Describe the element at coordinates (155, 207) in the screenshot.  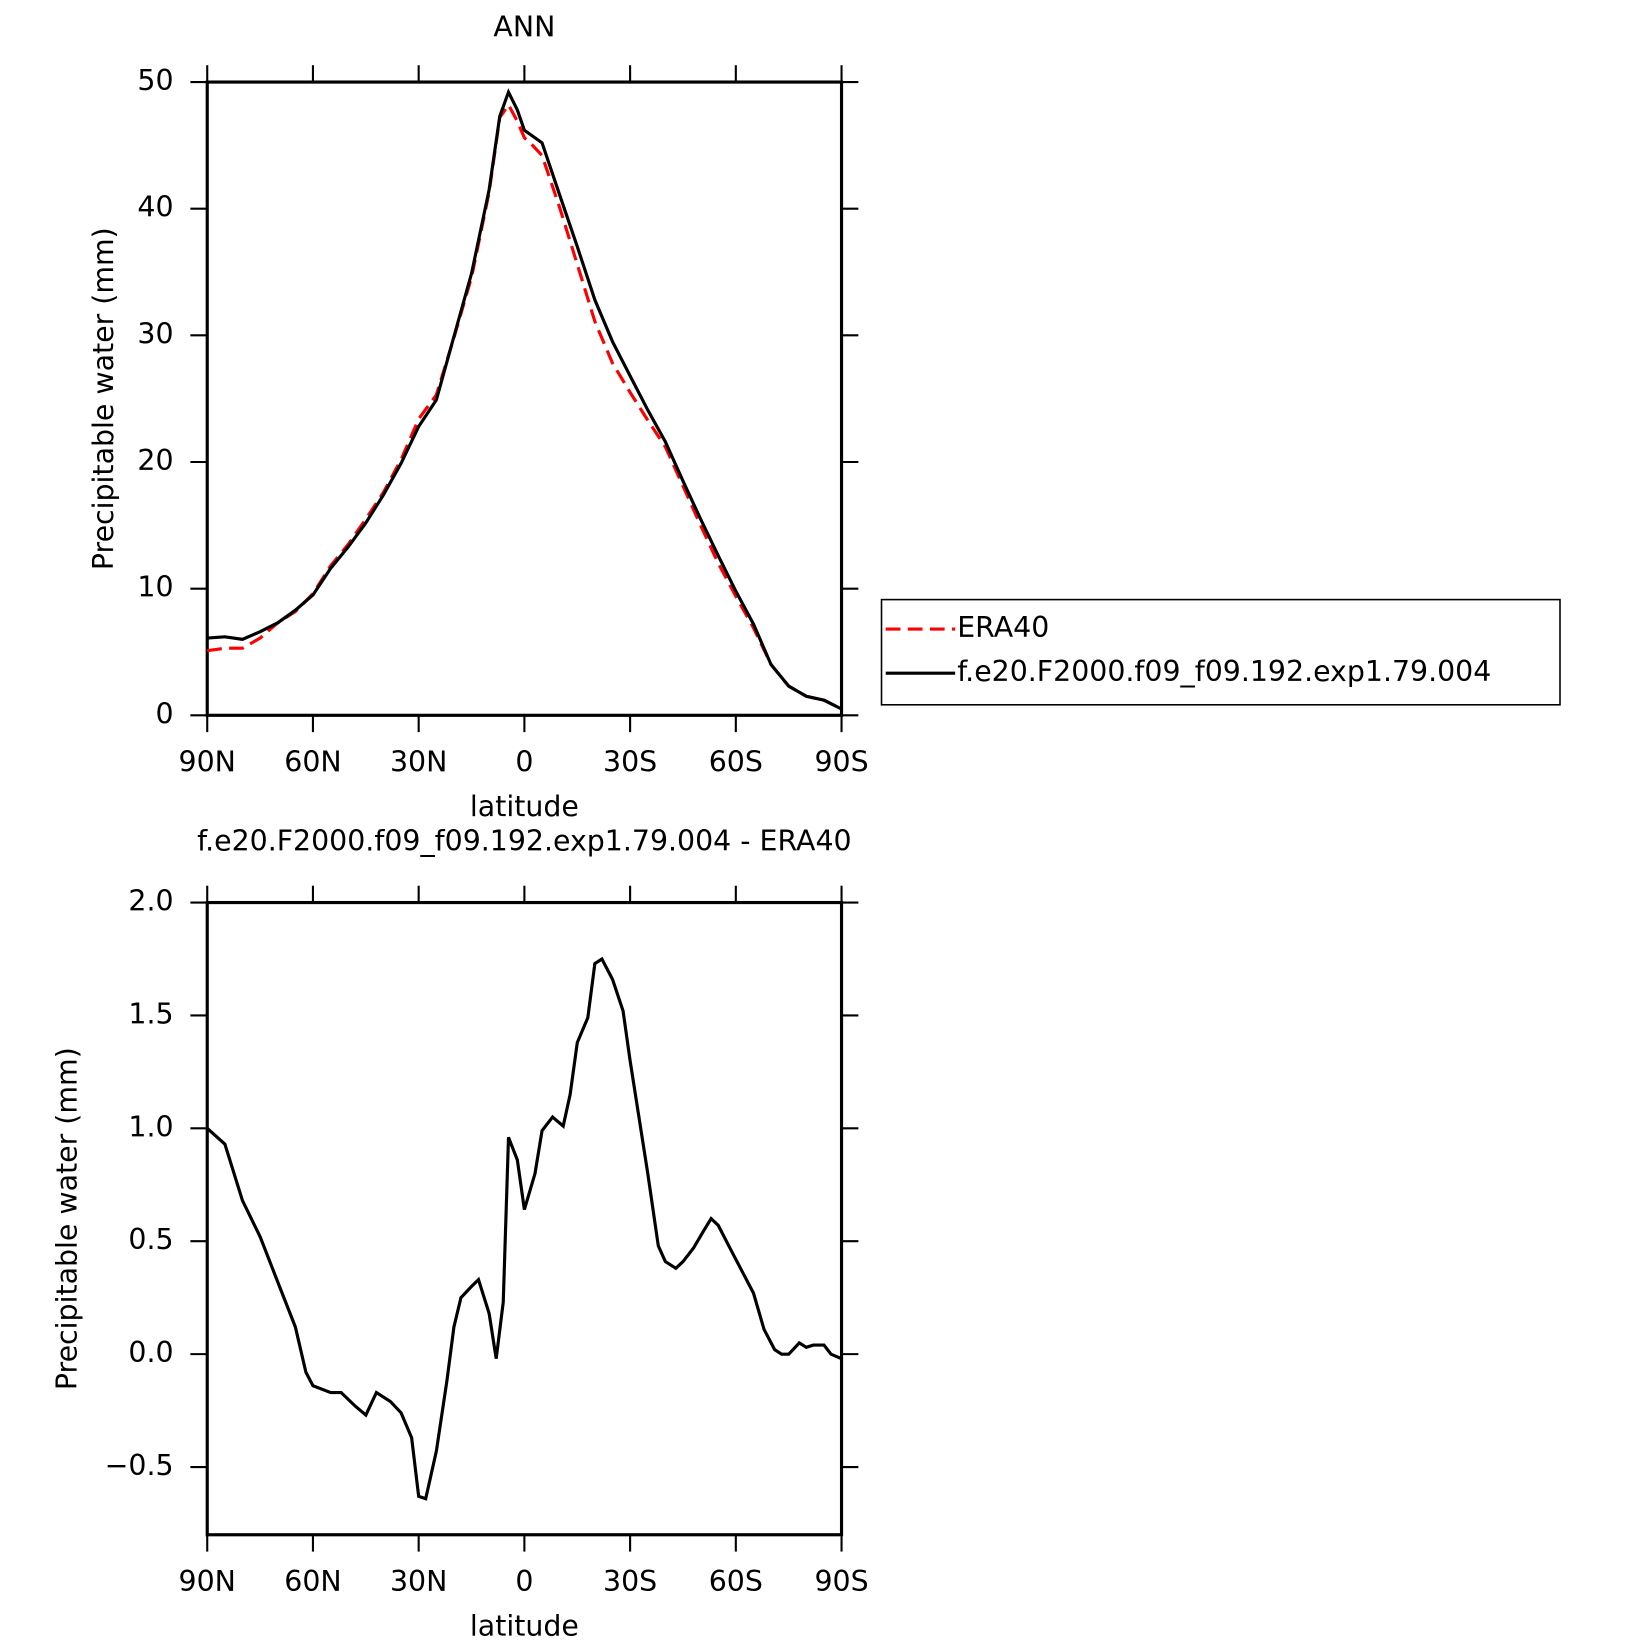
I see `y-tick-label: 40` at that location.